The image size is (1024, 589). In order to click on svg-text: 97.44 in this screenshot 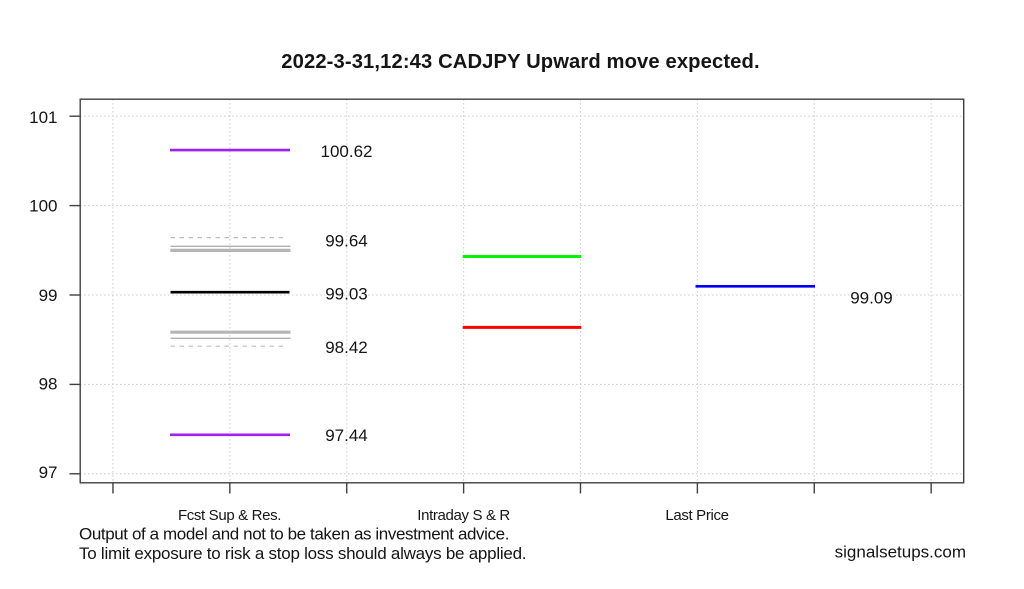, I will do `click(346, 435)`.